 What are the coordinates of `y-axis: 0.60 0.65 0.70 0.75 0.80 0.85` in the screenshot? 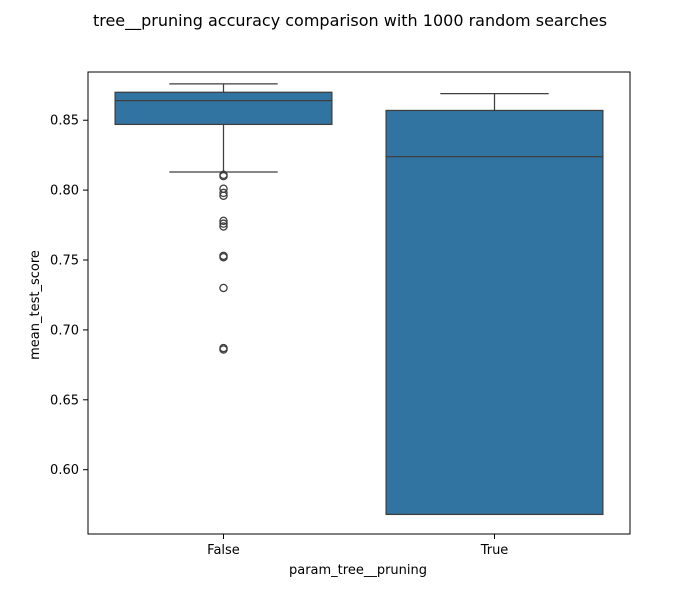 It's located at (69, 296).